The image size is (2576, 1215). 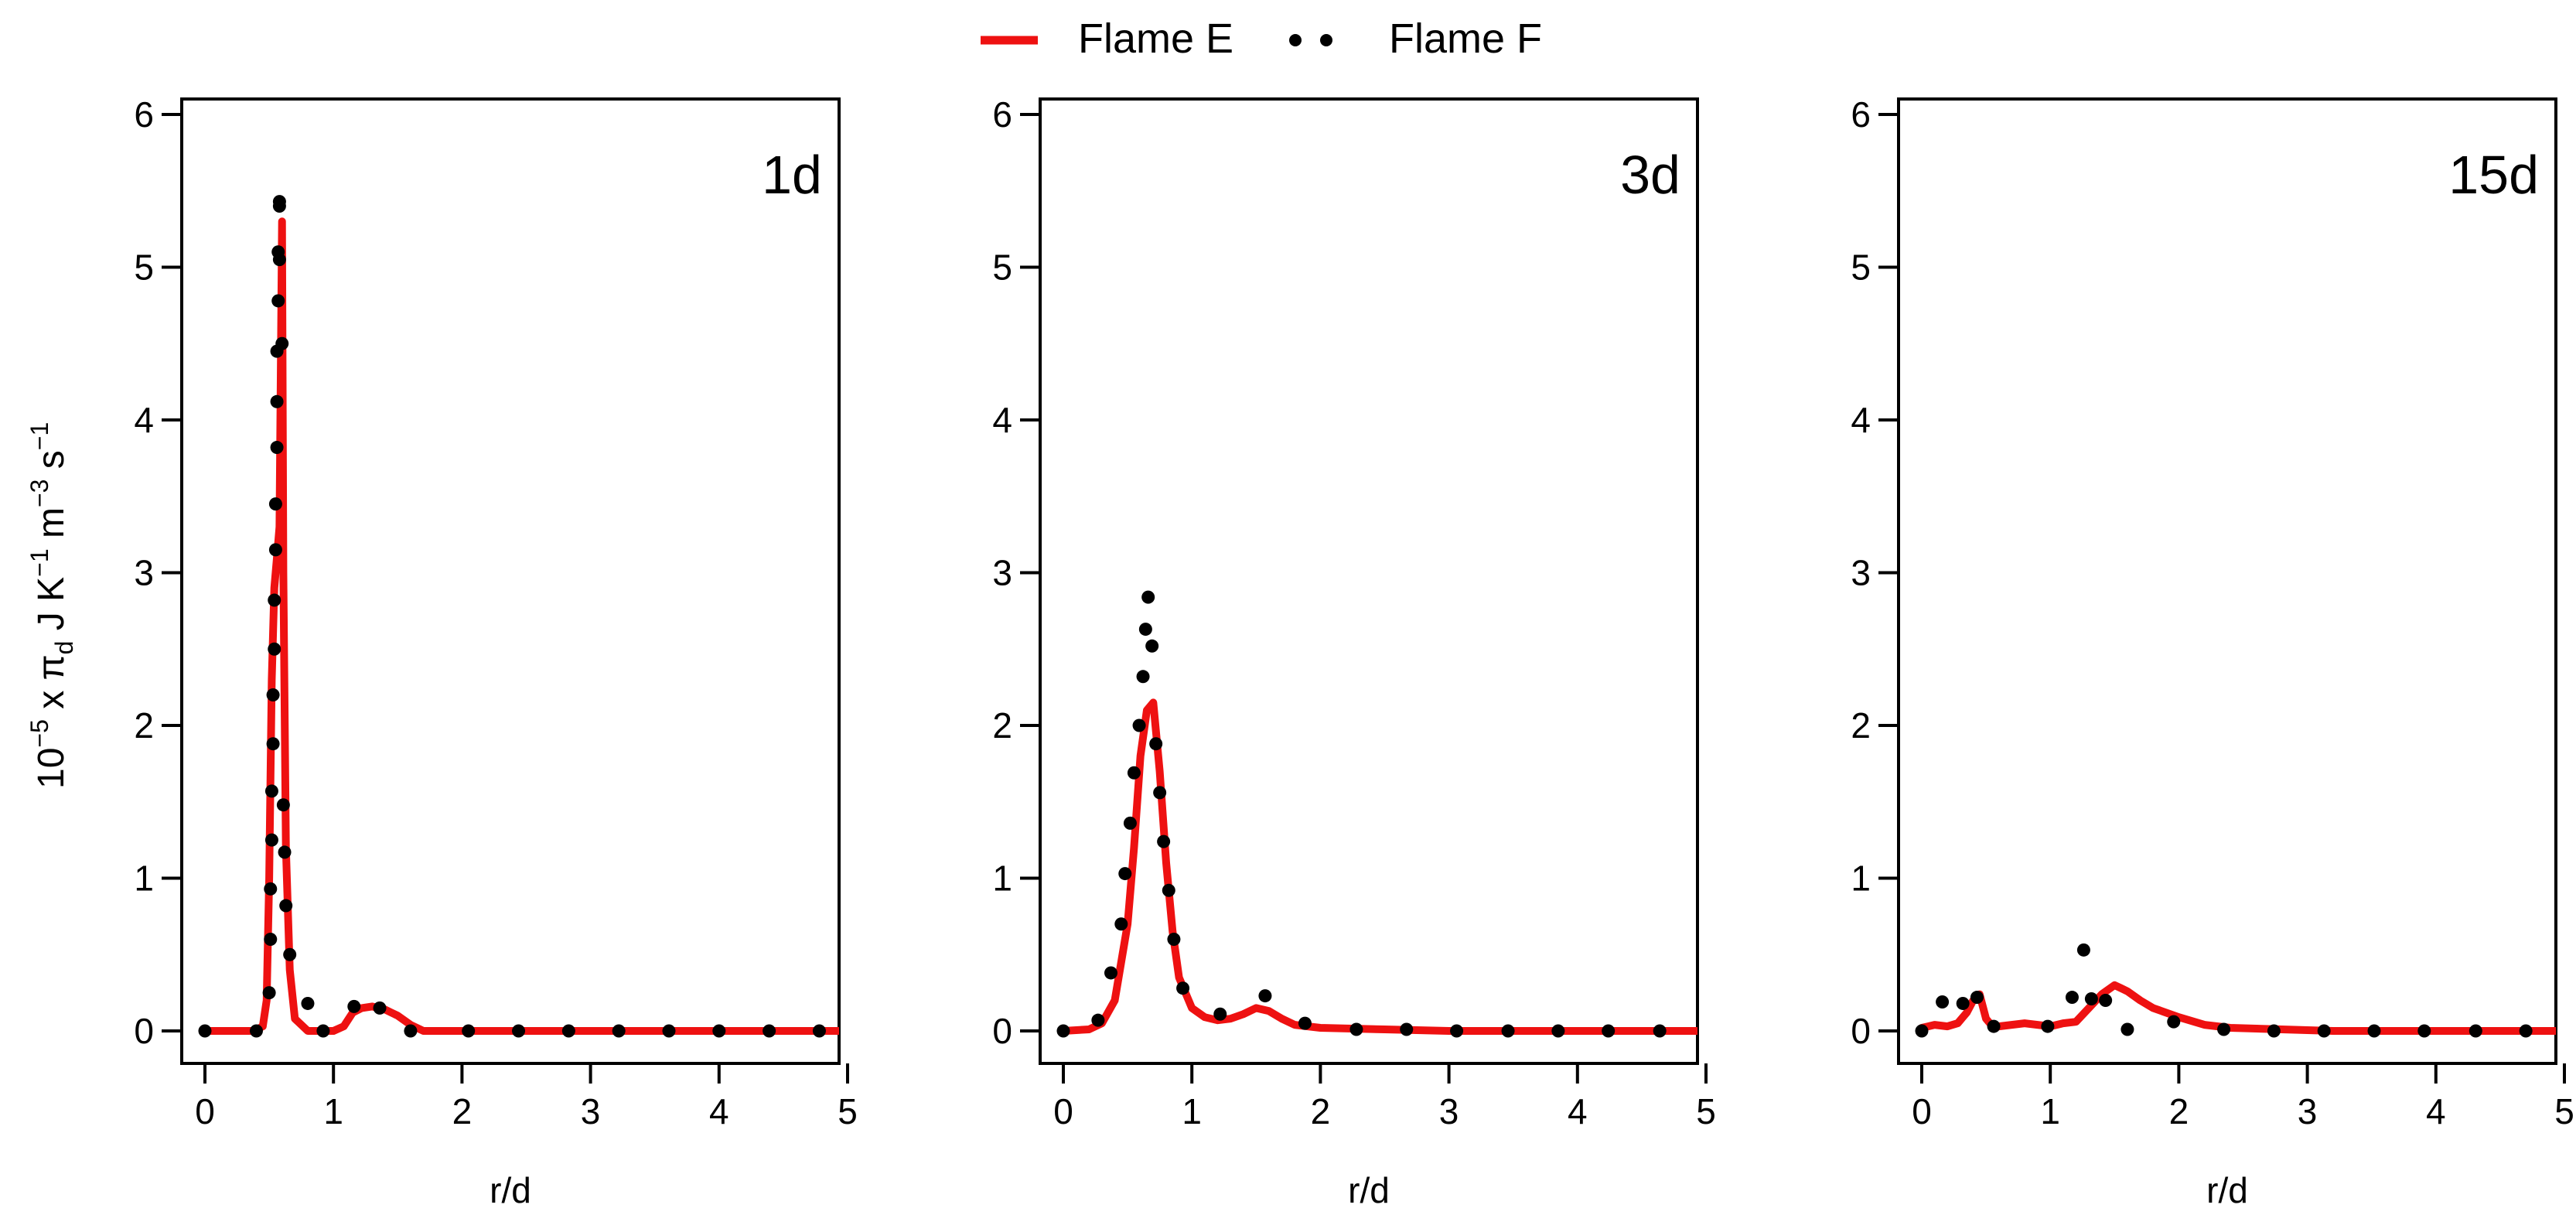 What do you see at coordinates (1650, 175) in the screenshot?
I see `panel-label: 3d` at bounding box center [1650, 175].